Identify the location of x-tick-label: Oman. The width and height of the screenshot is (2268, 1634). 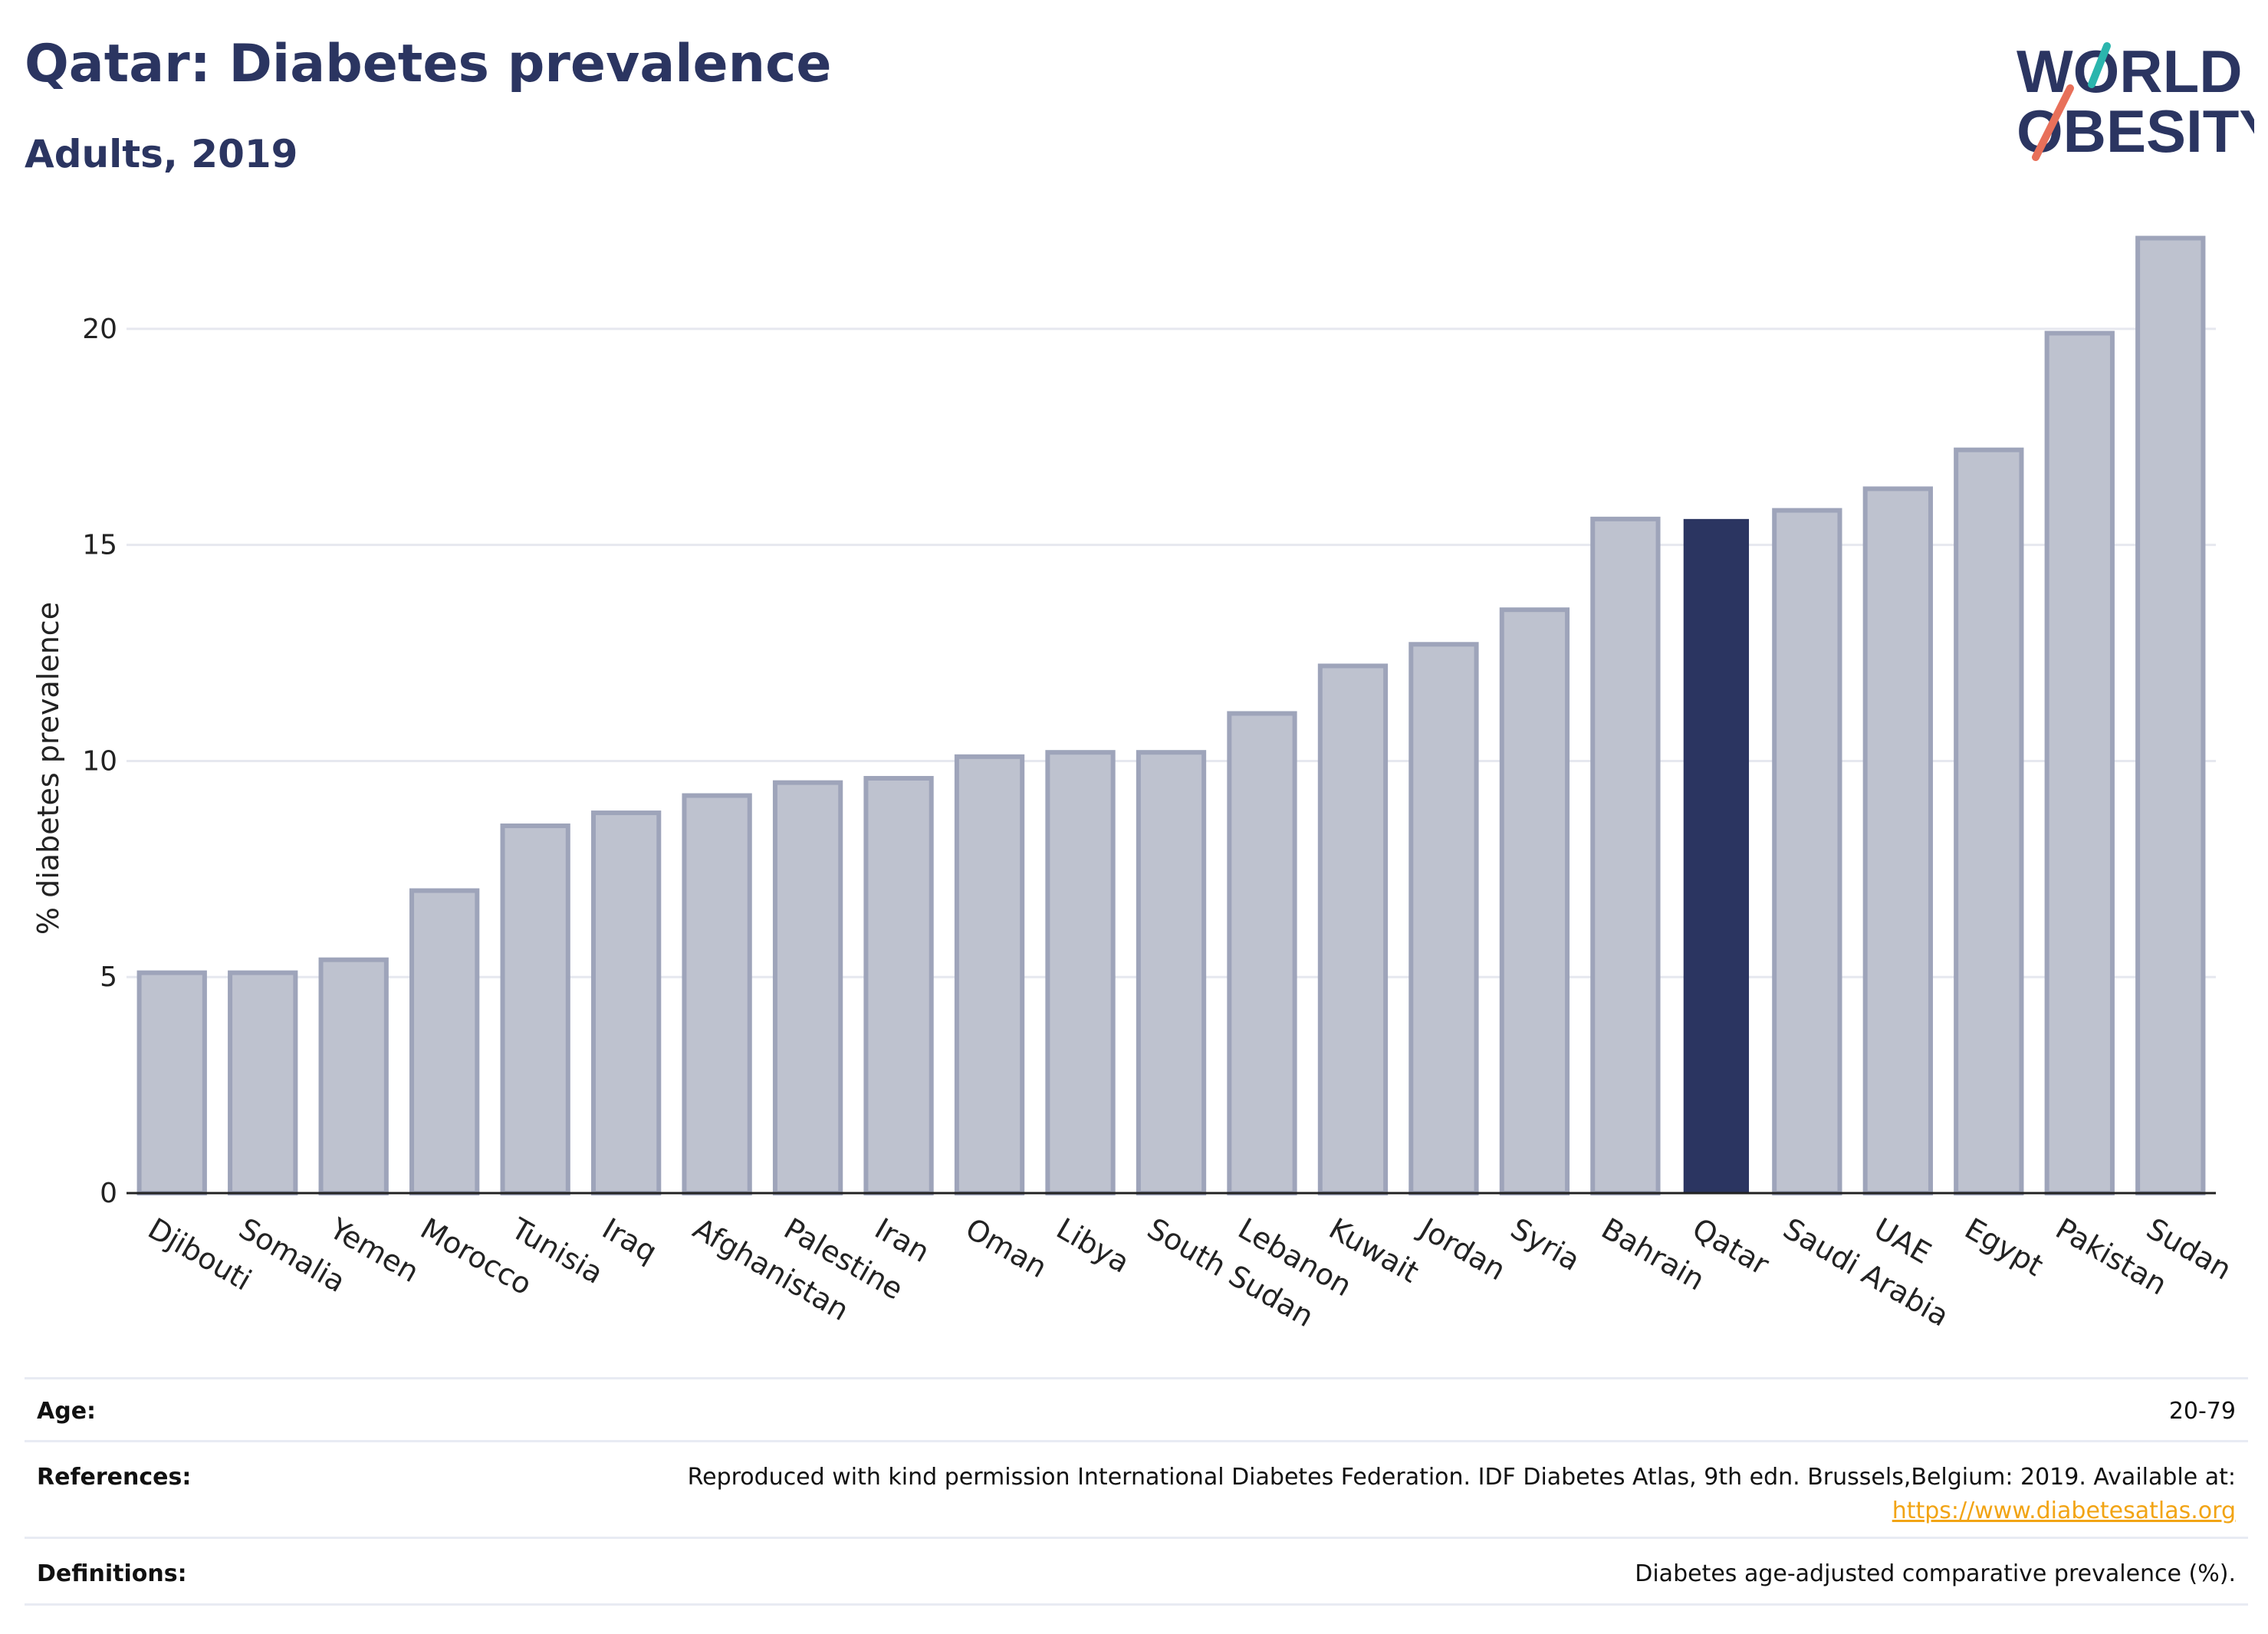
(1006, 1248).